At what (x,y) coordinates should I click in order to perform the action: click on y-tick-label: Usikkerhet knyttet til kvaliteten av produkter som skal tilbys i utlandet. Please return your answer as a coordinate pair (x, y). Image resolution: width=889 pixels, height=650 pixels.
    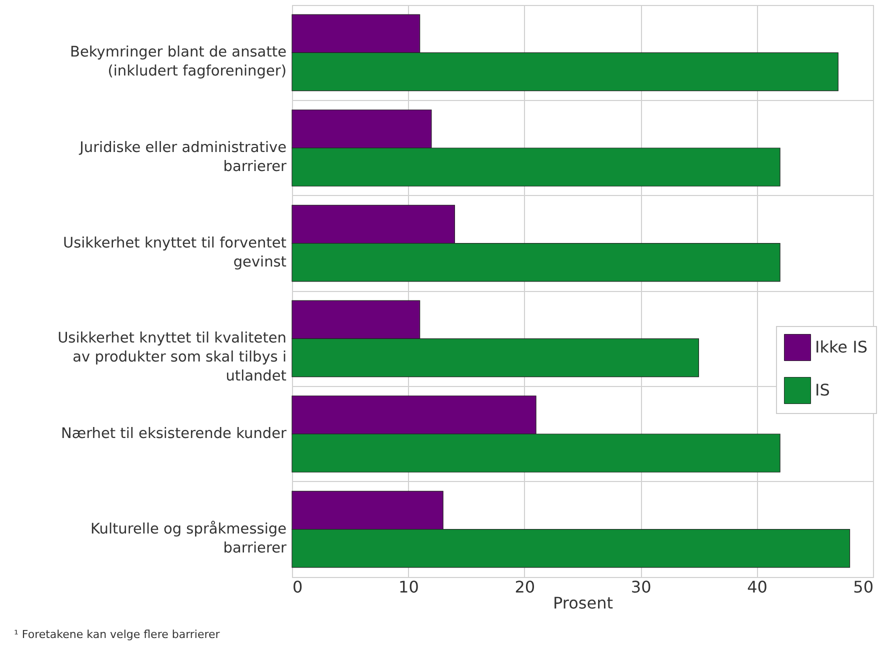
    Looking at the image, I should click on (172, 357).